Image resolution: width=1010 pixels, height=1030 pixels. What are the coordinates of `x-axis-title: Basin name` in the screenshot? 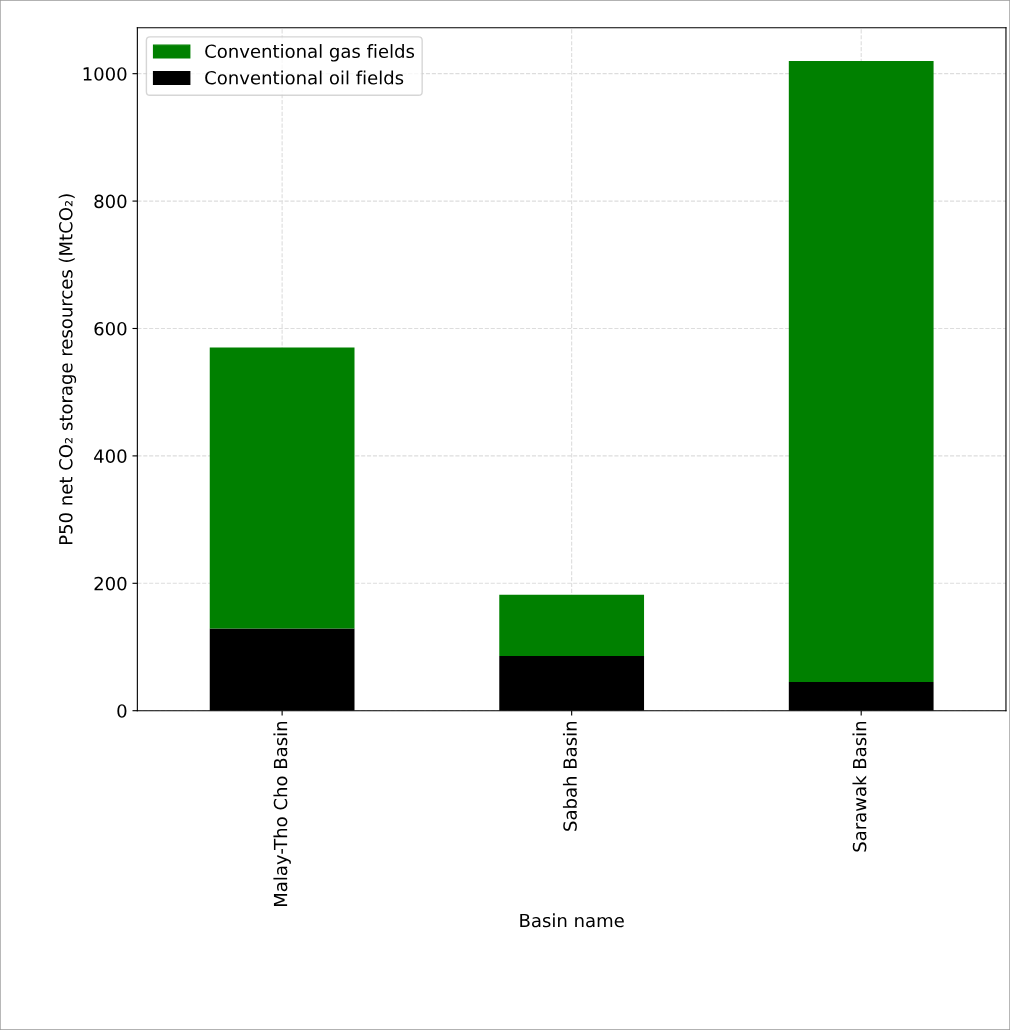 It's located at (572, 920).